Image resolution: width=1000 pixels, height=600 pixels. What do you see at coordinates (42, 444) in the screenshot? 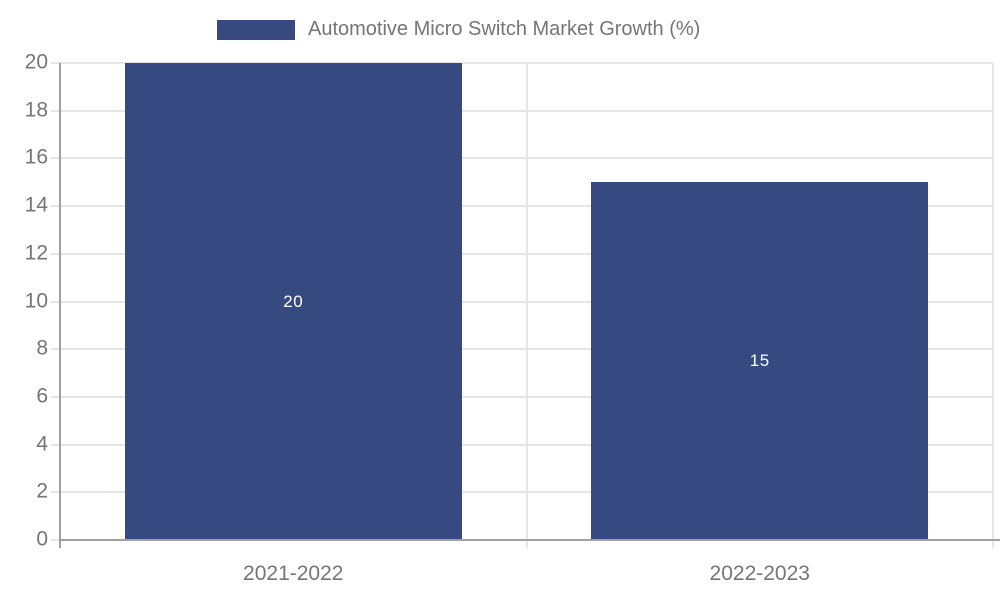
I see `y-tick-label: 4` at bounding box center [42, 444].